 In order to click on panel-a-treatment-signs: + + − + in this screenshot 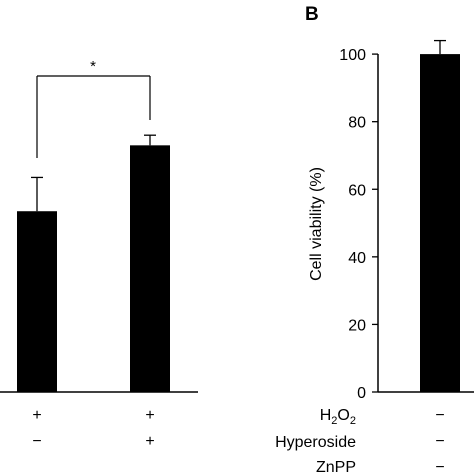, I will do `click(93, 428)`.